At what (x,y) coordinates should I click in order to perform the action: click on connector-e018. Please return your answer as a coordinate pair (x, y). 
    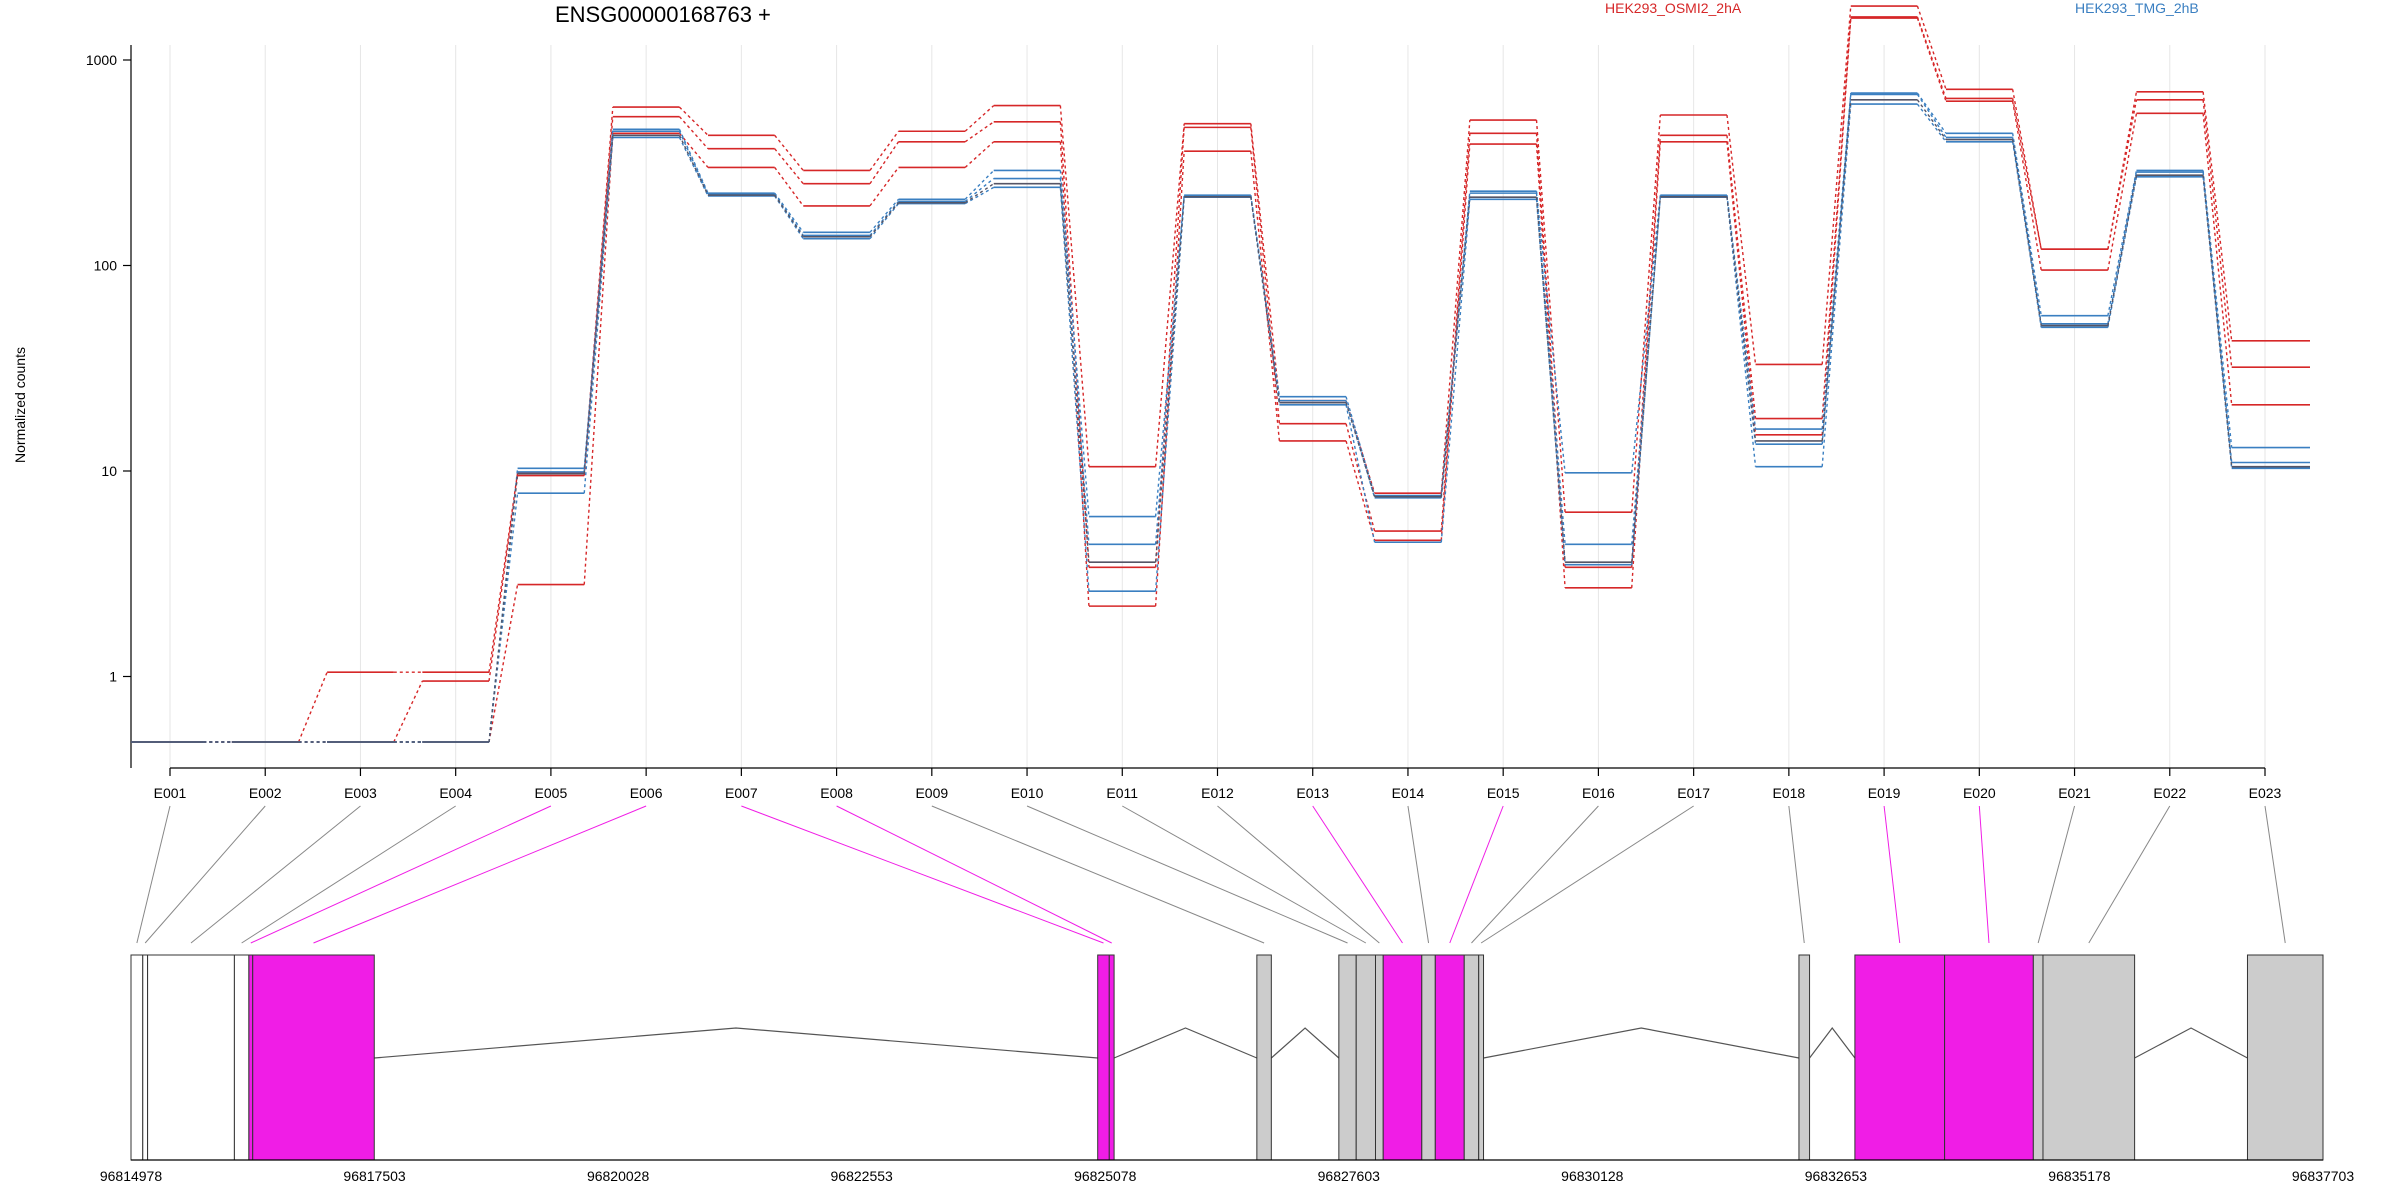
    Looking at the image, I should click on (1796, 874).